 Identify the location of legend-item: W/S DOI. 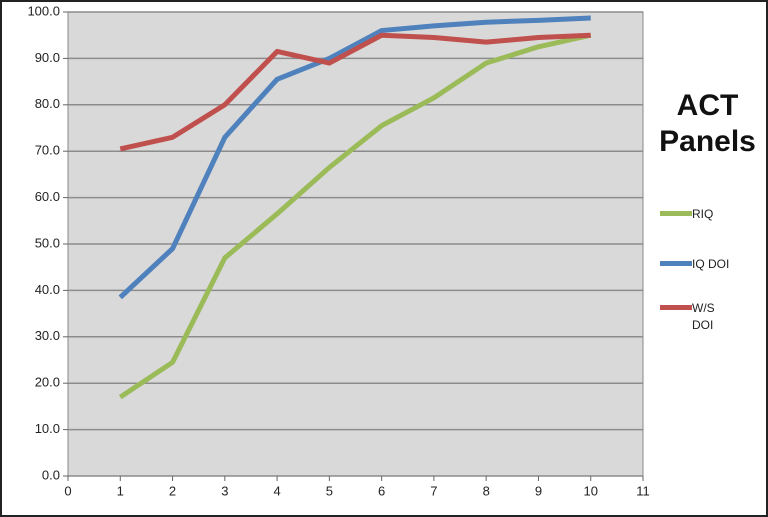
(698, 317).